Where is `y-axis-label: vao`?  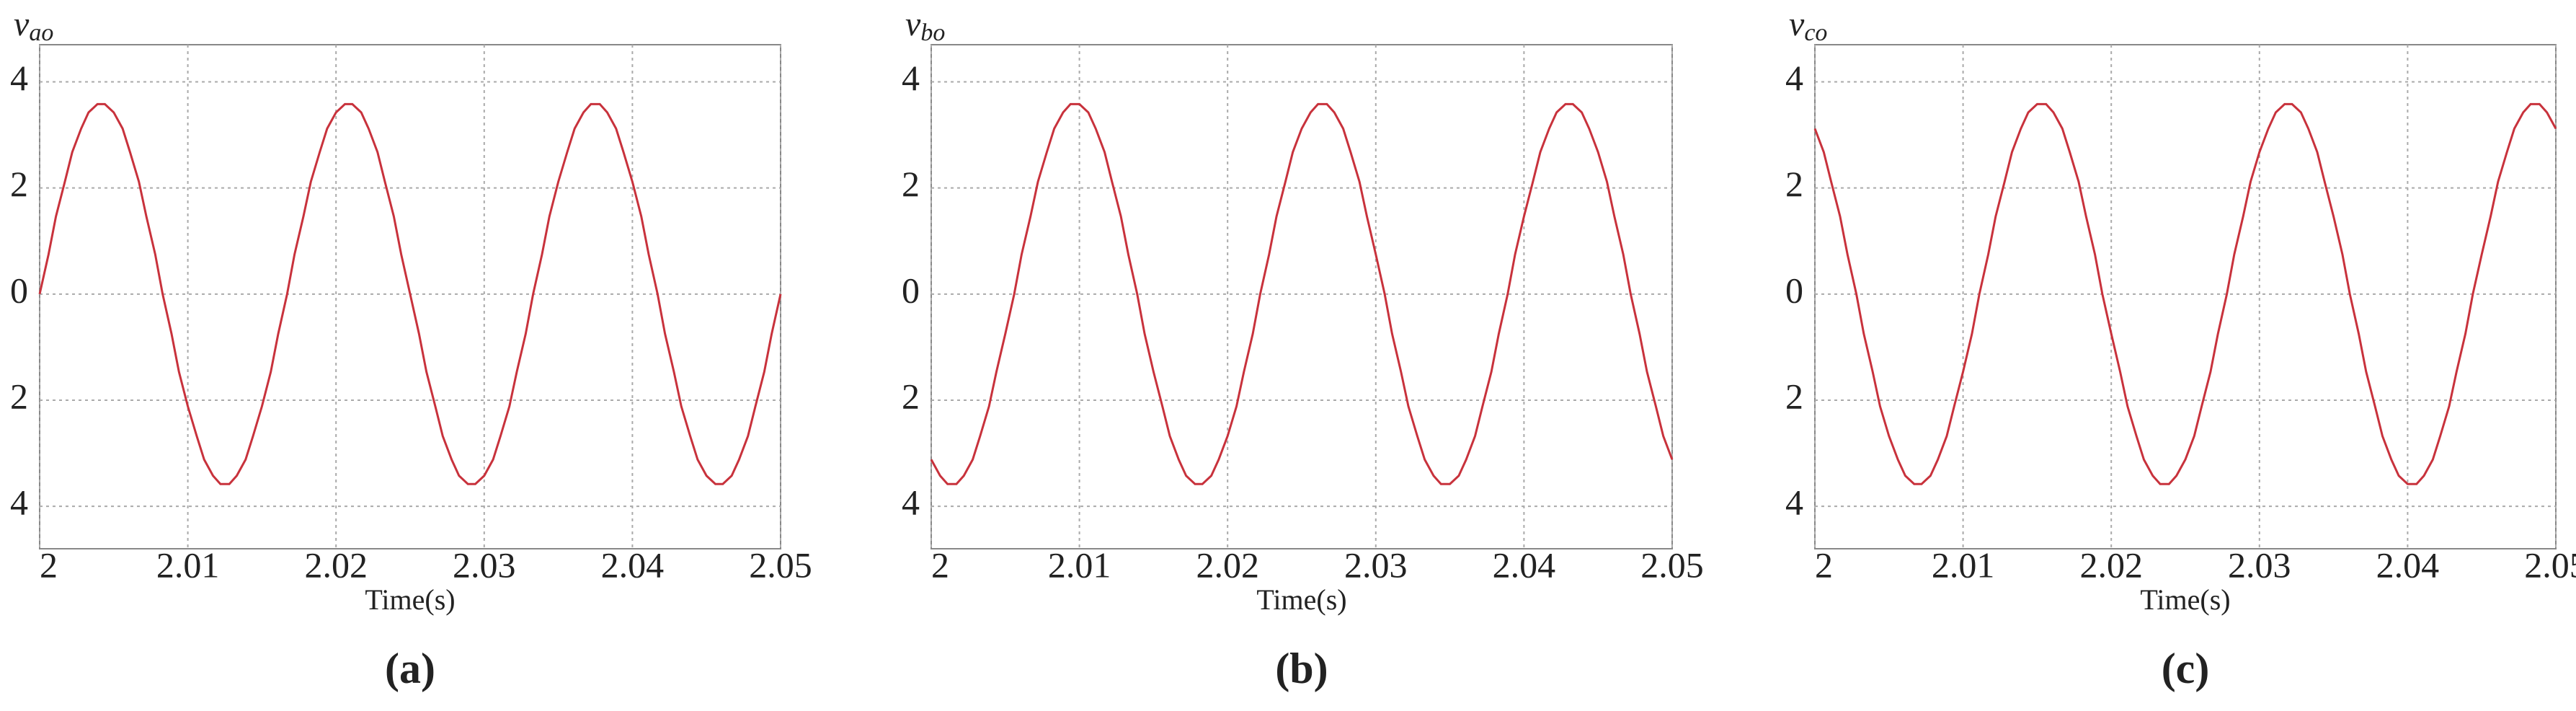 y-axis-label: vao is located at coordinates (33, 26).